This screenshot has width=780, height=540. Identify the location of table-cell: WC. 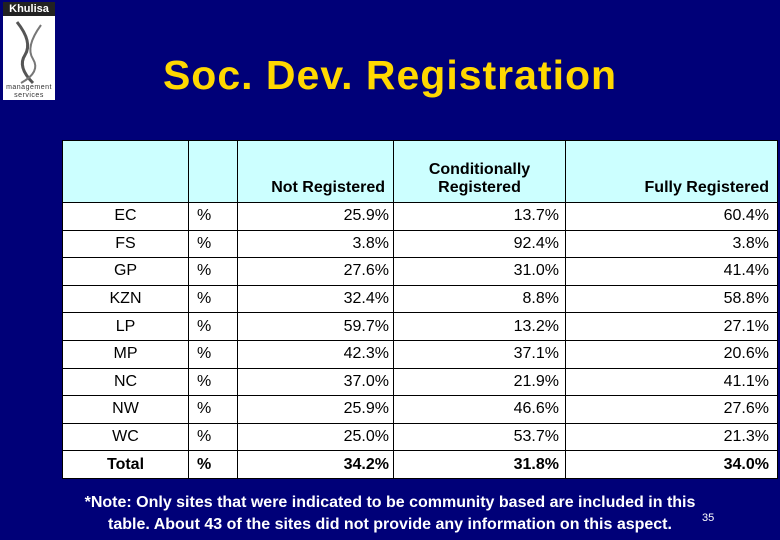
(125, 437).